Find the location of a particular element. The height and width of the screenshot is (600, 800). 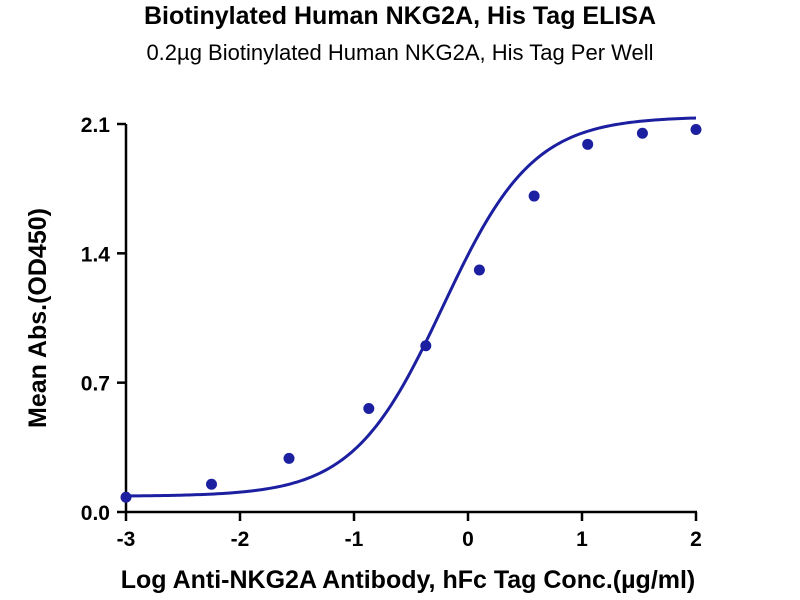

x-tick-label: 0 is located at coordinates (468, 539).